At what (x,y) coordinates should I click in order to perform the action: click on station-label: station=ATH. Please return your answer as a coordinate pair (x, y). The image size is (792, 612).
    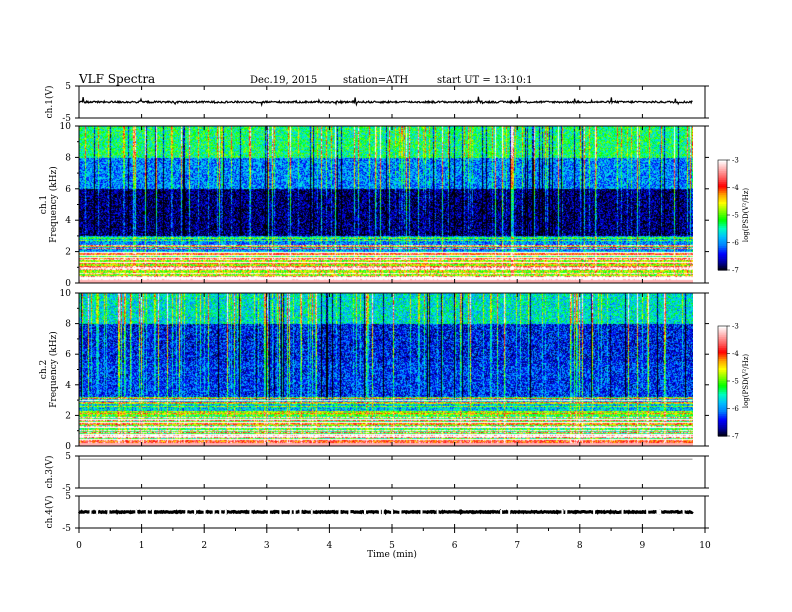
    Looking at the image, I should click on (376, 80).